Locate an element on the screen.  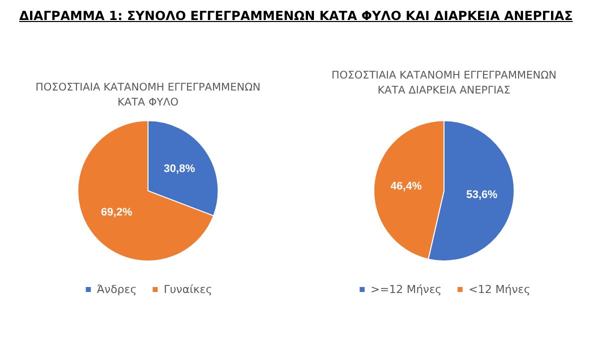
data-label: 46,4% is located at coordinates (406, 186).